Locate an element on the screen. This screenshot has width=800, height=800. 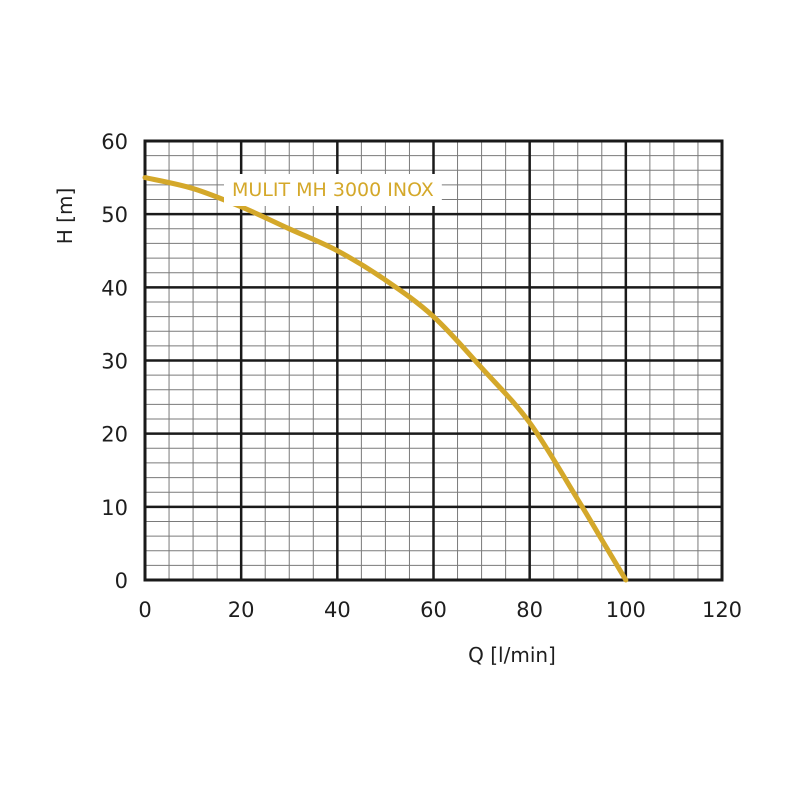
y-axis-title: H [m] is located at coordinates (65, 216).